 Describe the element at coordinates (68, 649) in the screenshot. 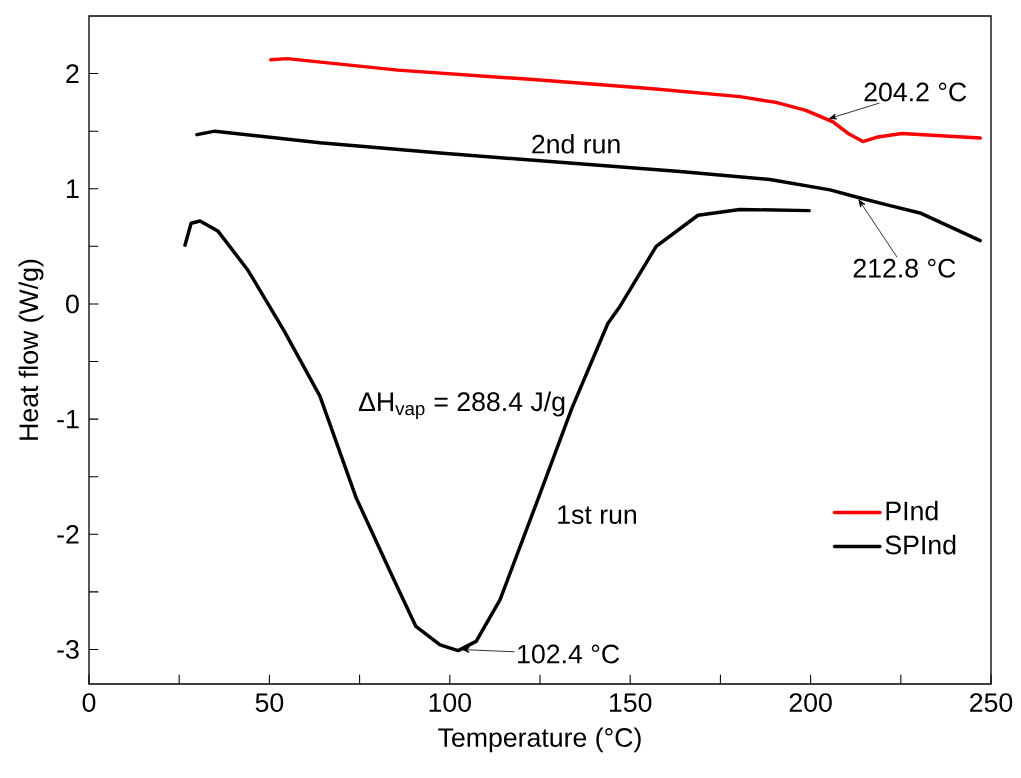

I see `y-tick-label: -3` at that location.